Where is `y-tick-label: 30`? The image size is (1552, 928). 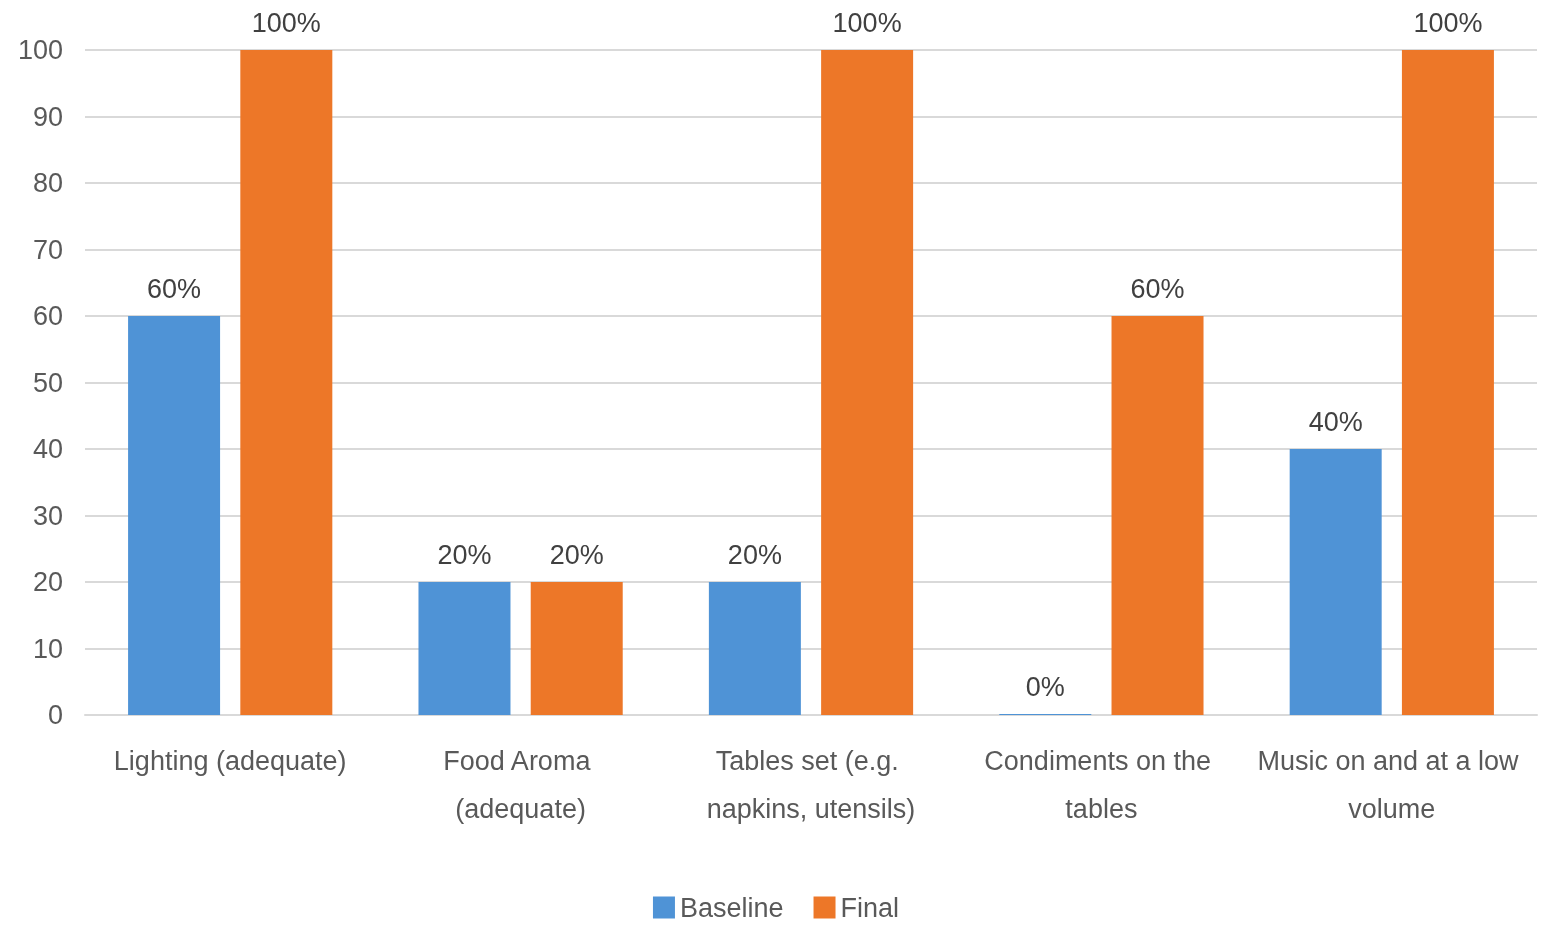 y-tick-label: 30 is located at coordinates (47, 515).